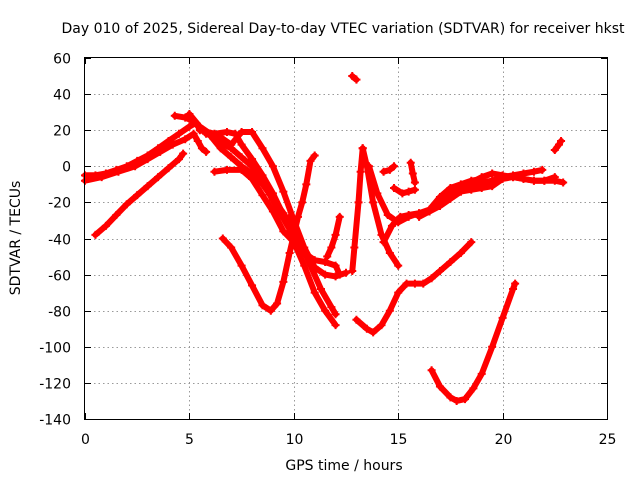 This screenshot has height=480, width=640. I want to click on x-tick-label: 10, so click(295, 440).